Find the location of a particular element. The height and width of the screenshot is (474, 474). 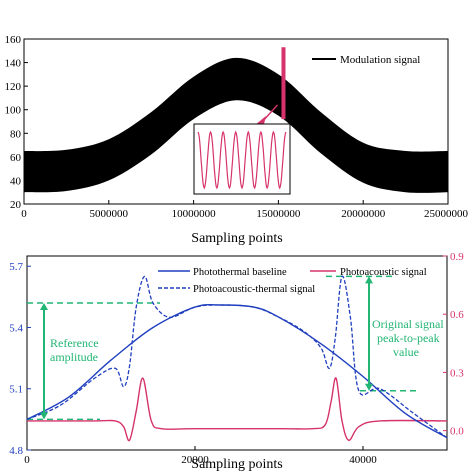

reference-amplitude-arrow-head-bottom is located at coordinates (44, 416).